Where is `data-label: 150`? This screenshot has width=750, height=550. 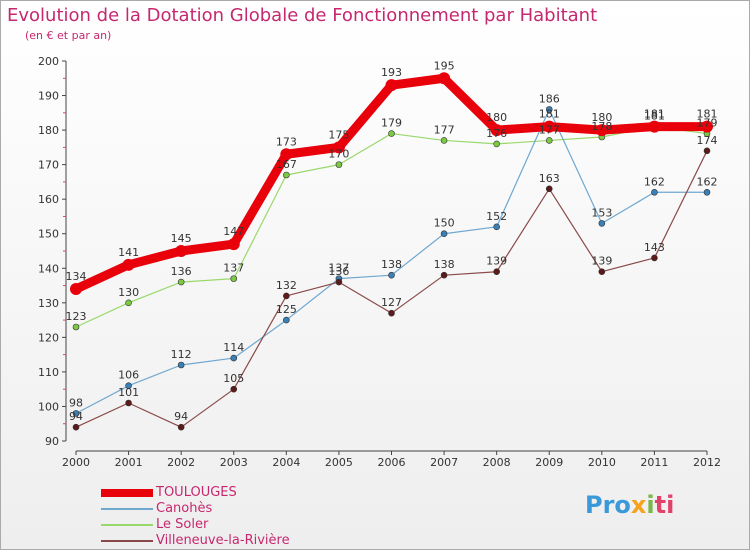
data-label: 150 is located at coordinates (444, 223).